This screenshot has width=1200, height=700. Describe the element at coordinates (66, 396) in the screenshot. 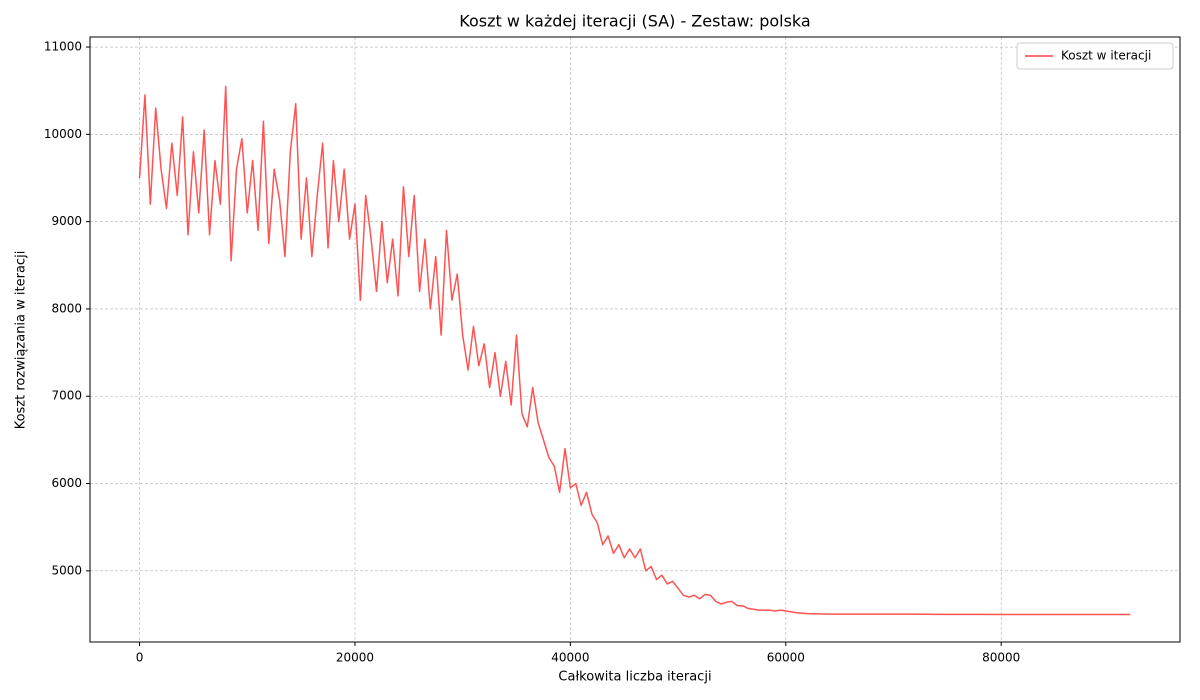

I see `y-tick-label: 7000` at that location.